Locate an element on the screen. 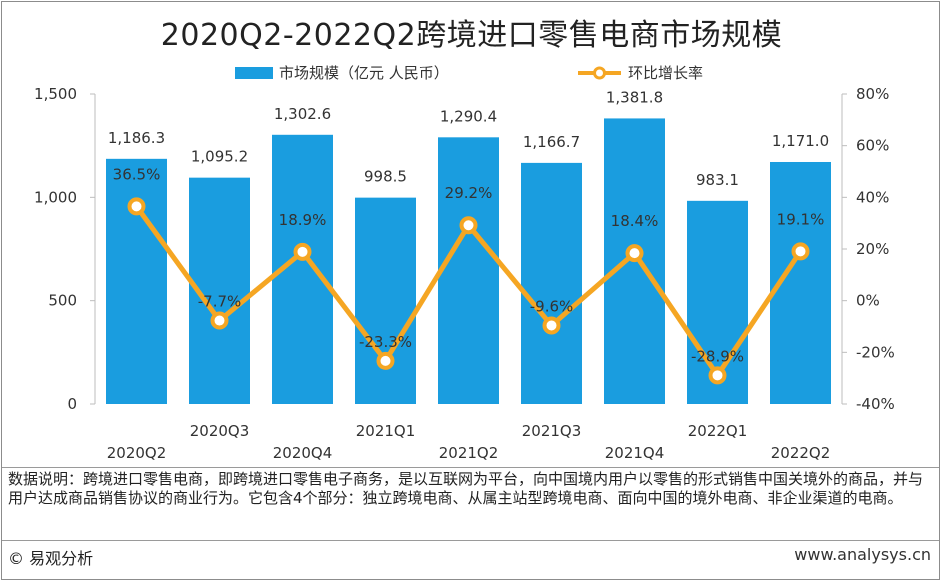 Image resolution: width=943 pixels, height=583 pixels. rate-value-label: -28.9% is located at coordinates (717, 356).